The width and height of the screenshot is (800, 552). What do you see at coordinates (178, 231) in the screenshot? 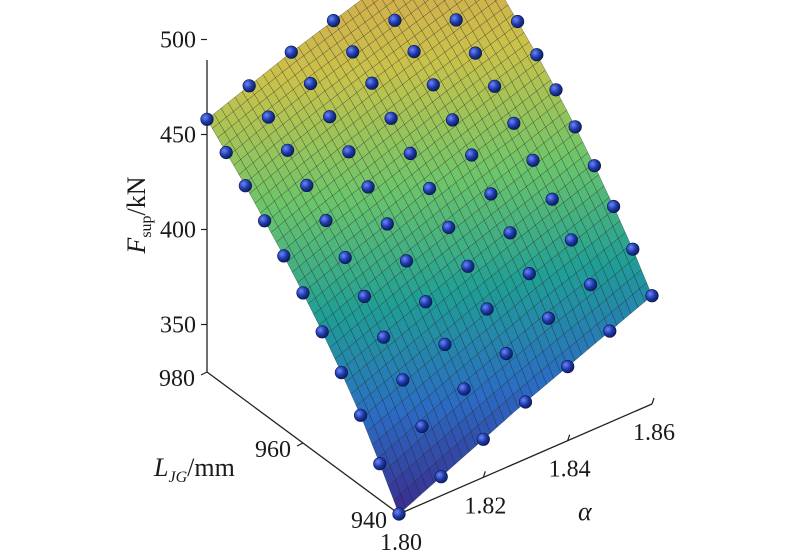
I see `z-tick-label: 400` at bounding box center [178, 231].